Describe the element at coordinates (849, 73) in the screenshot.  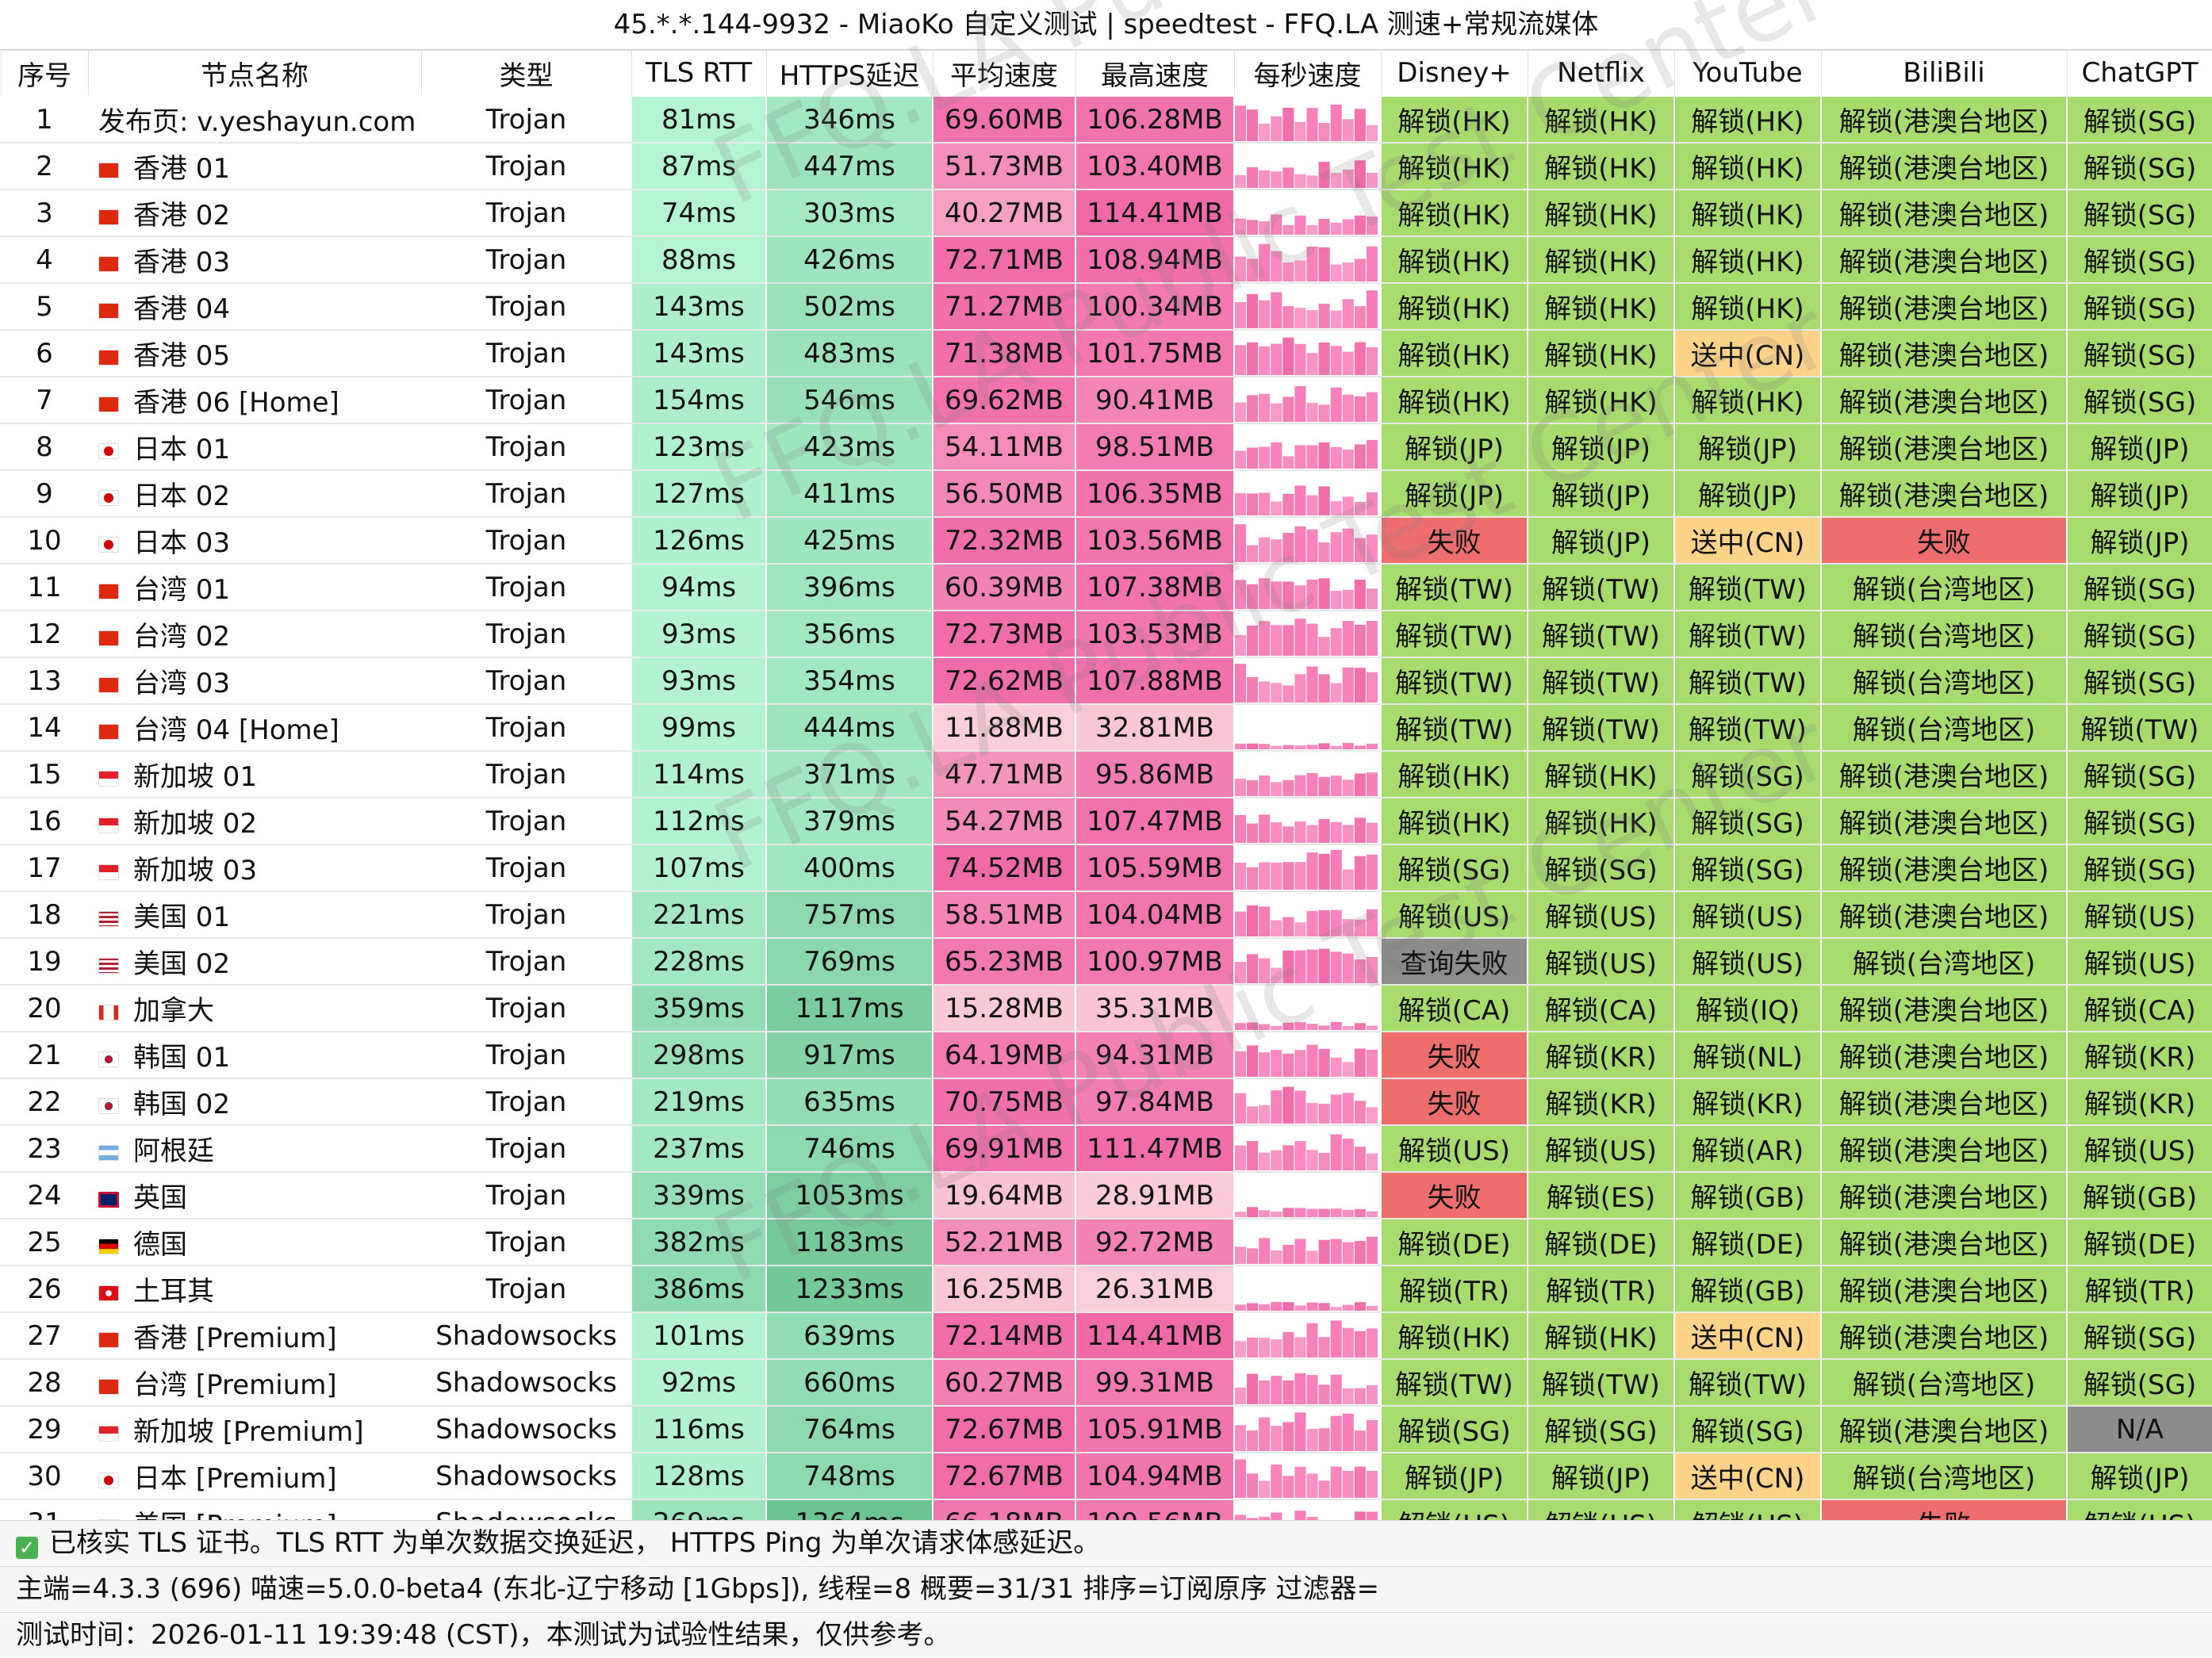
I see `col-header-https-delay: HTTPS延迟` at that location.